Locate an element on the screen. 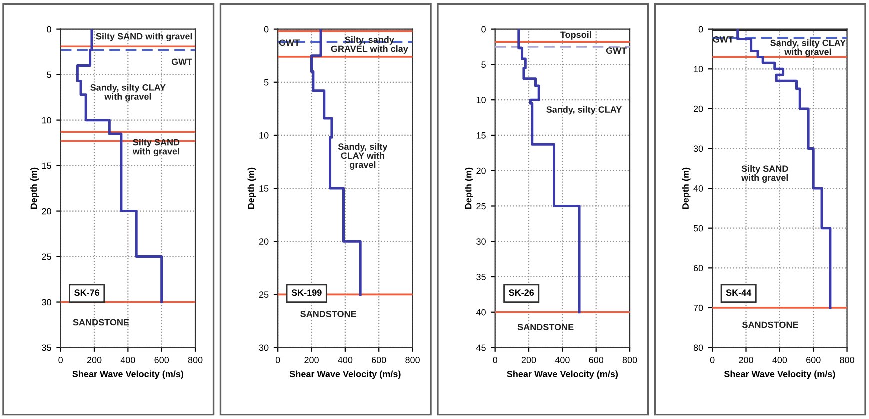 Image resolution: width=869 pixels, height=419 pixels. annotation: SK-199 is located at coordinates (307, 293).